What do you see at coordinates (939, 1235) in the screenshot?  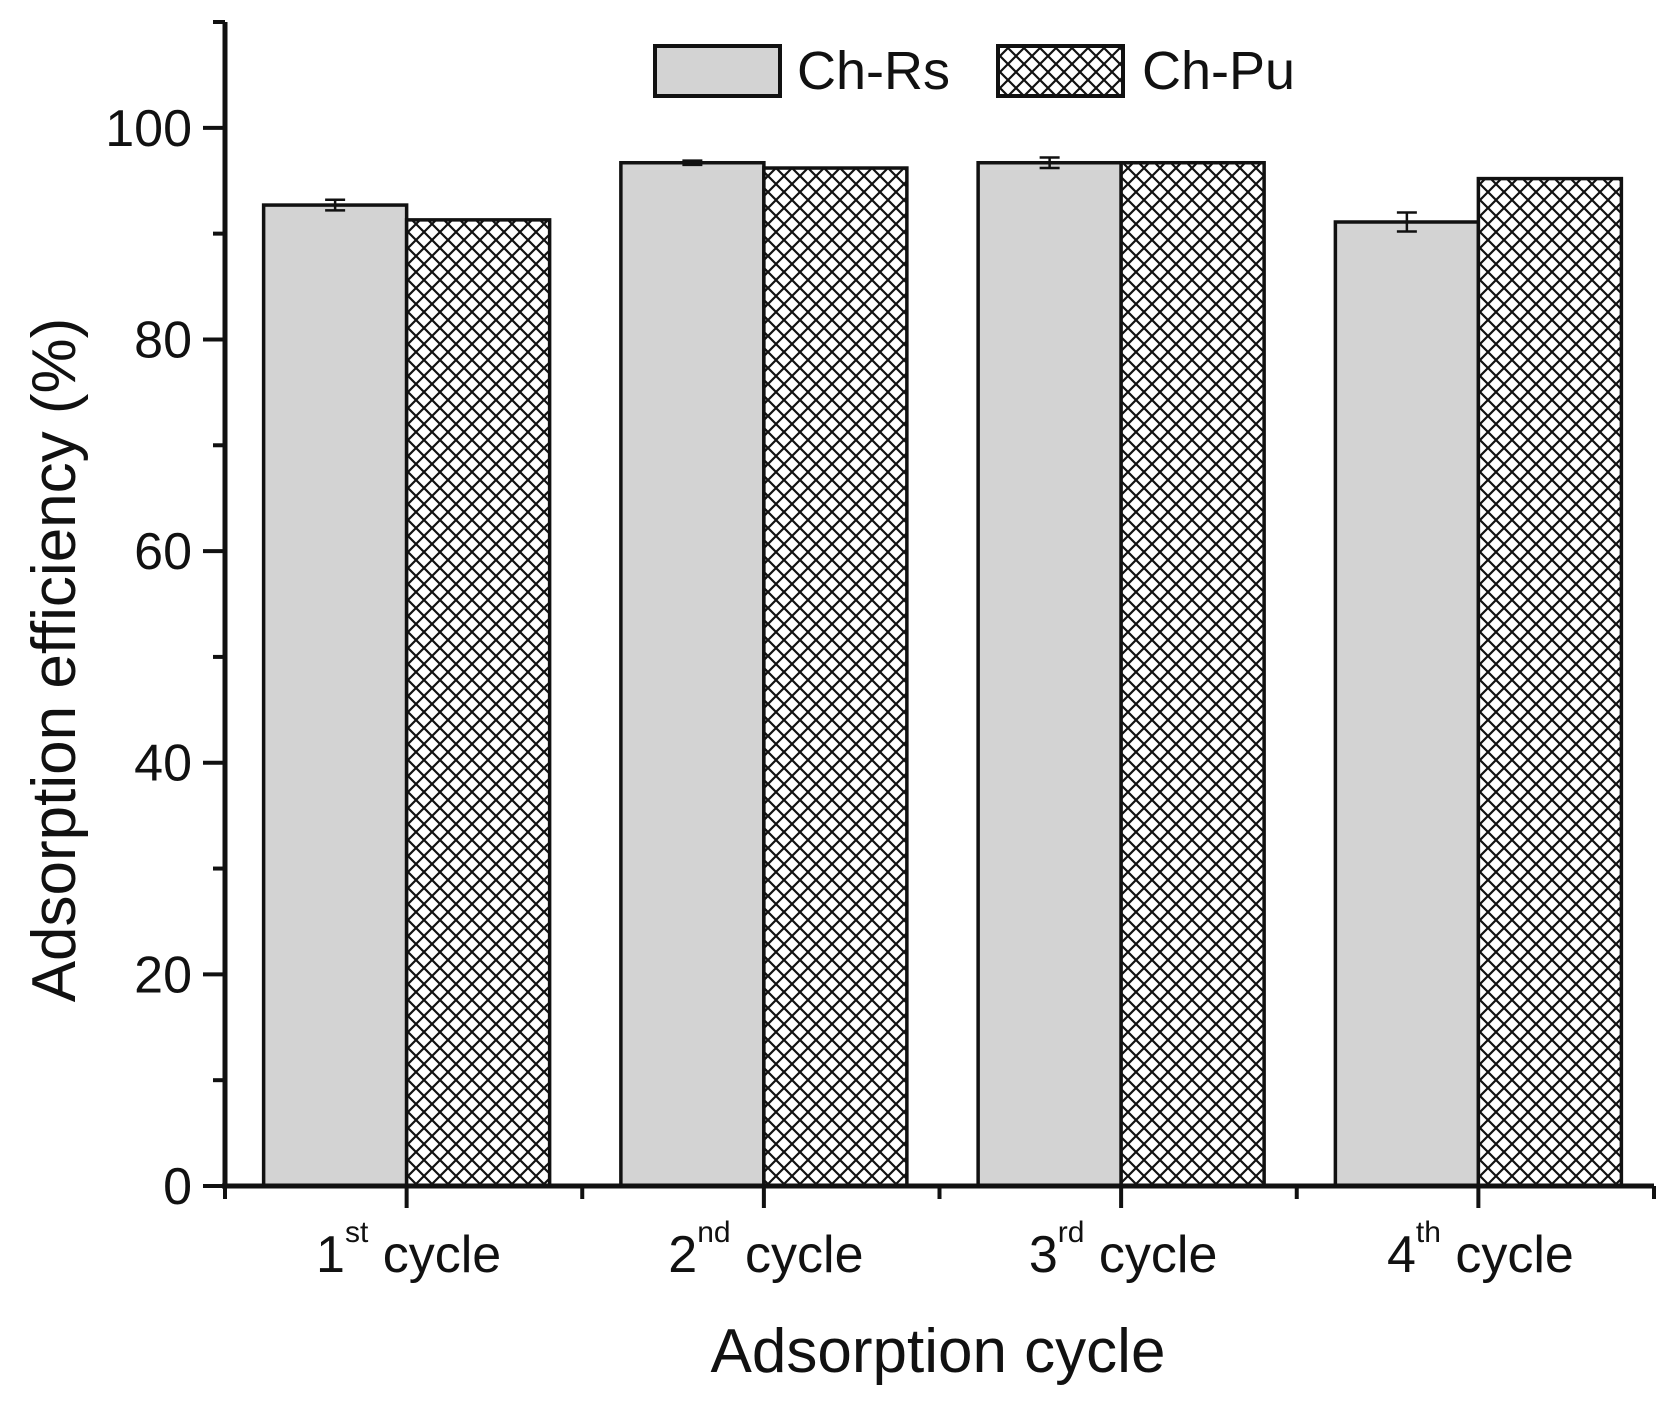 I see `x-ticks: 1st cycle 2nd cycle 3rd cycle 4th cycle` at bounding box center [939, 1235].